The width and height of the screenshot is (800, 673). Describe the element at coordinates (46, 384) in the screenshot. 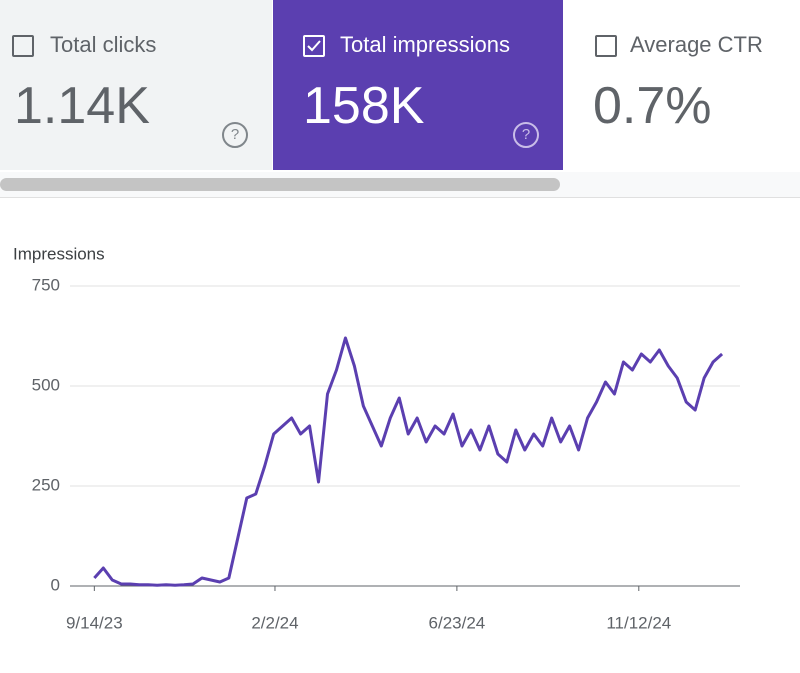

I see `y-tick-label: 500` at that location.